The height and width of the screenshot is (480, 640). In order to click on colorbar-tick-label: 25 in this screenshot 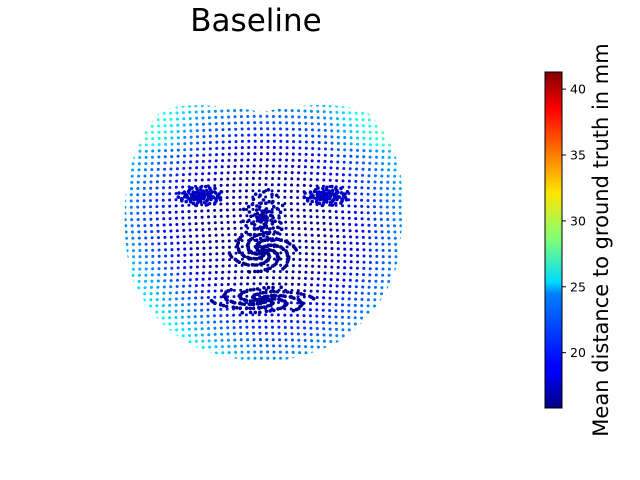, I will do `click(578, 286)`.